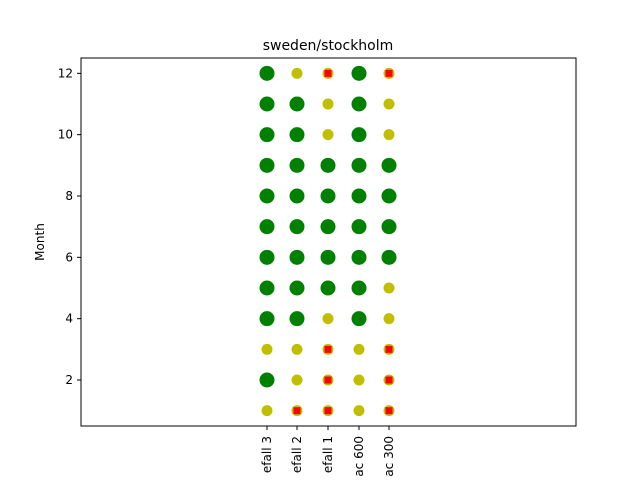  What do you see at coordinates (328, 46) in the screenshot?
I see `chart-title: sweden/stockholm` at bounding box center [328, 46].